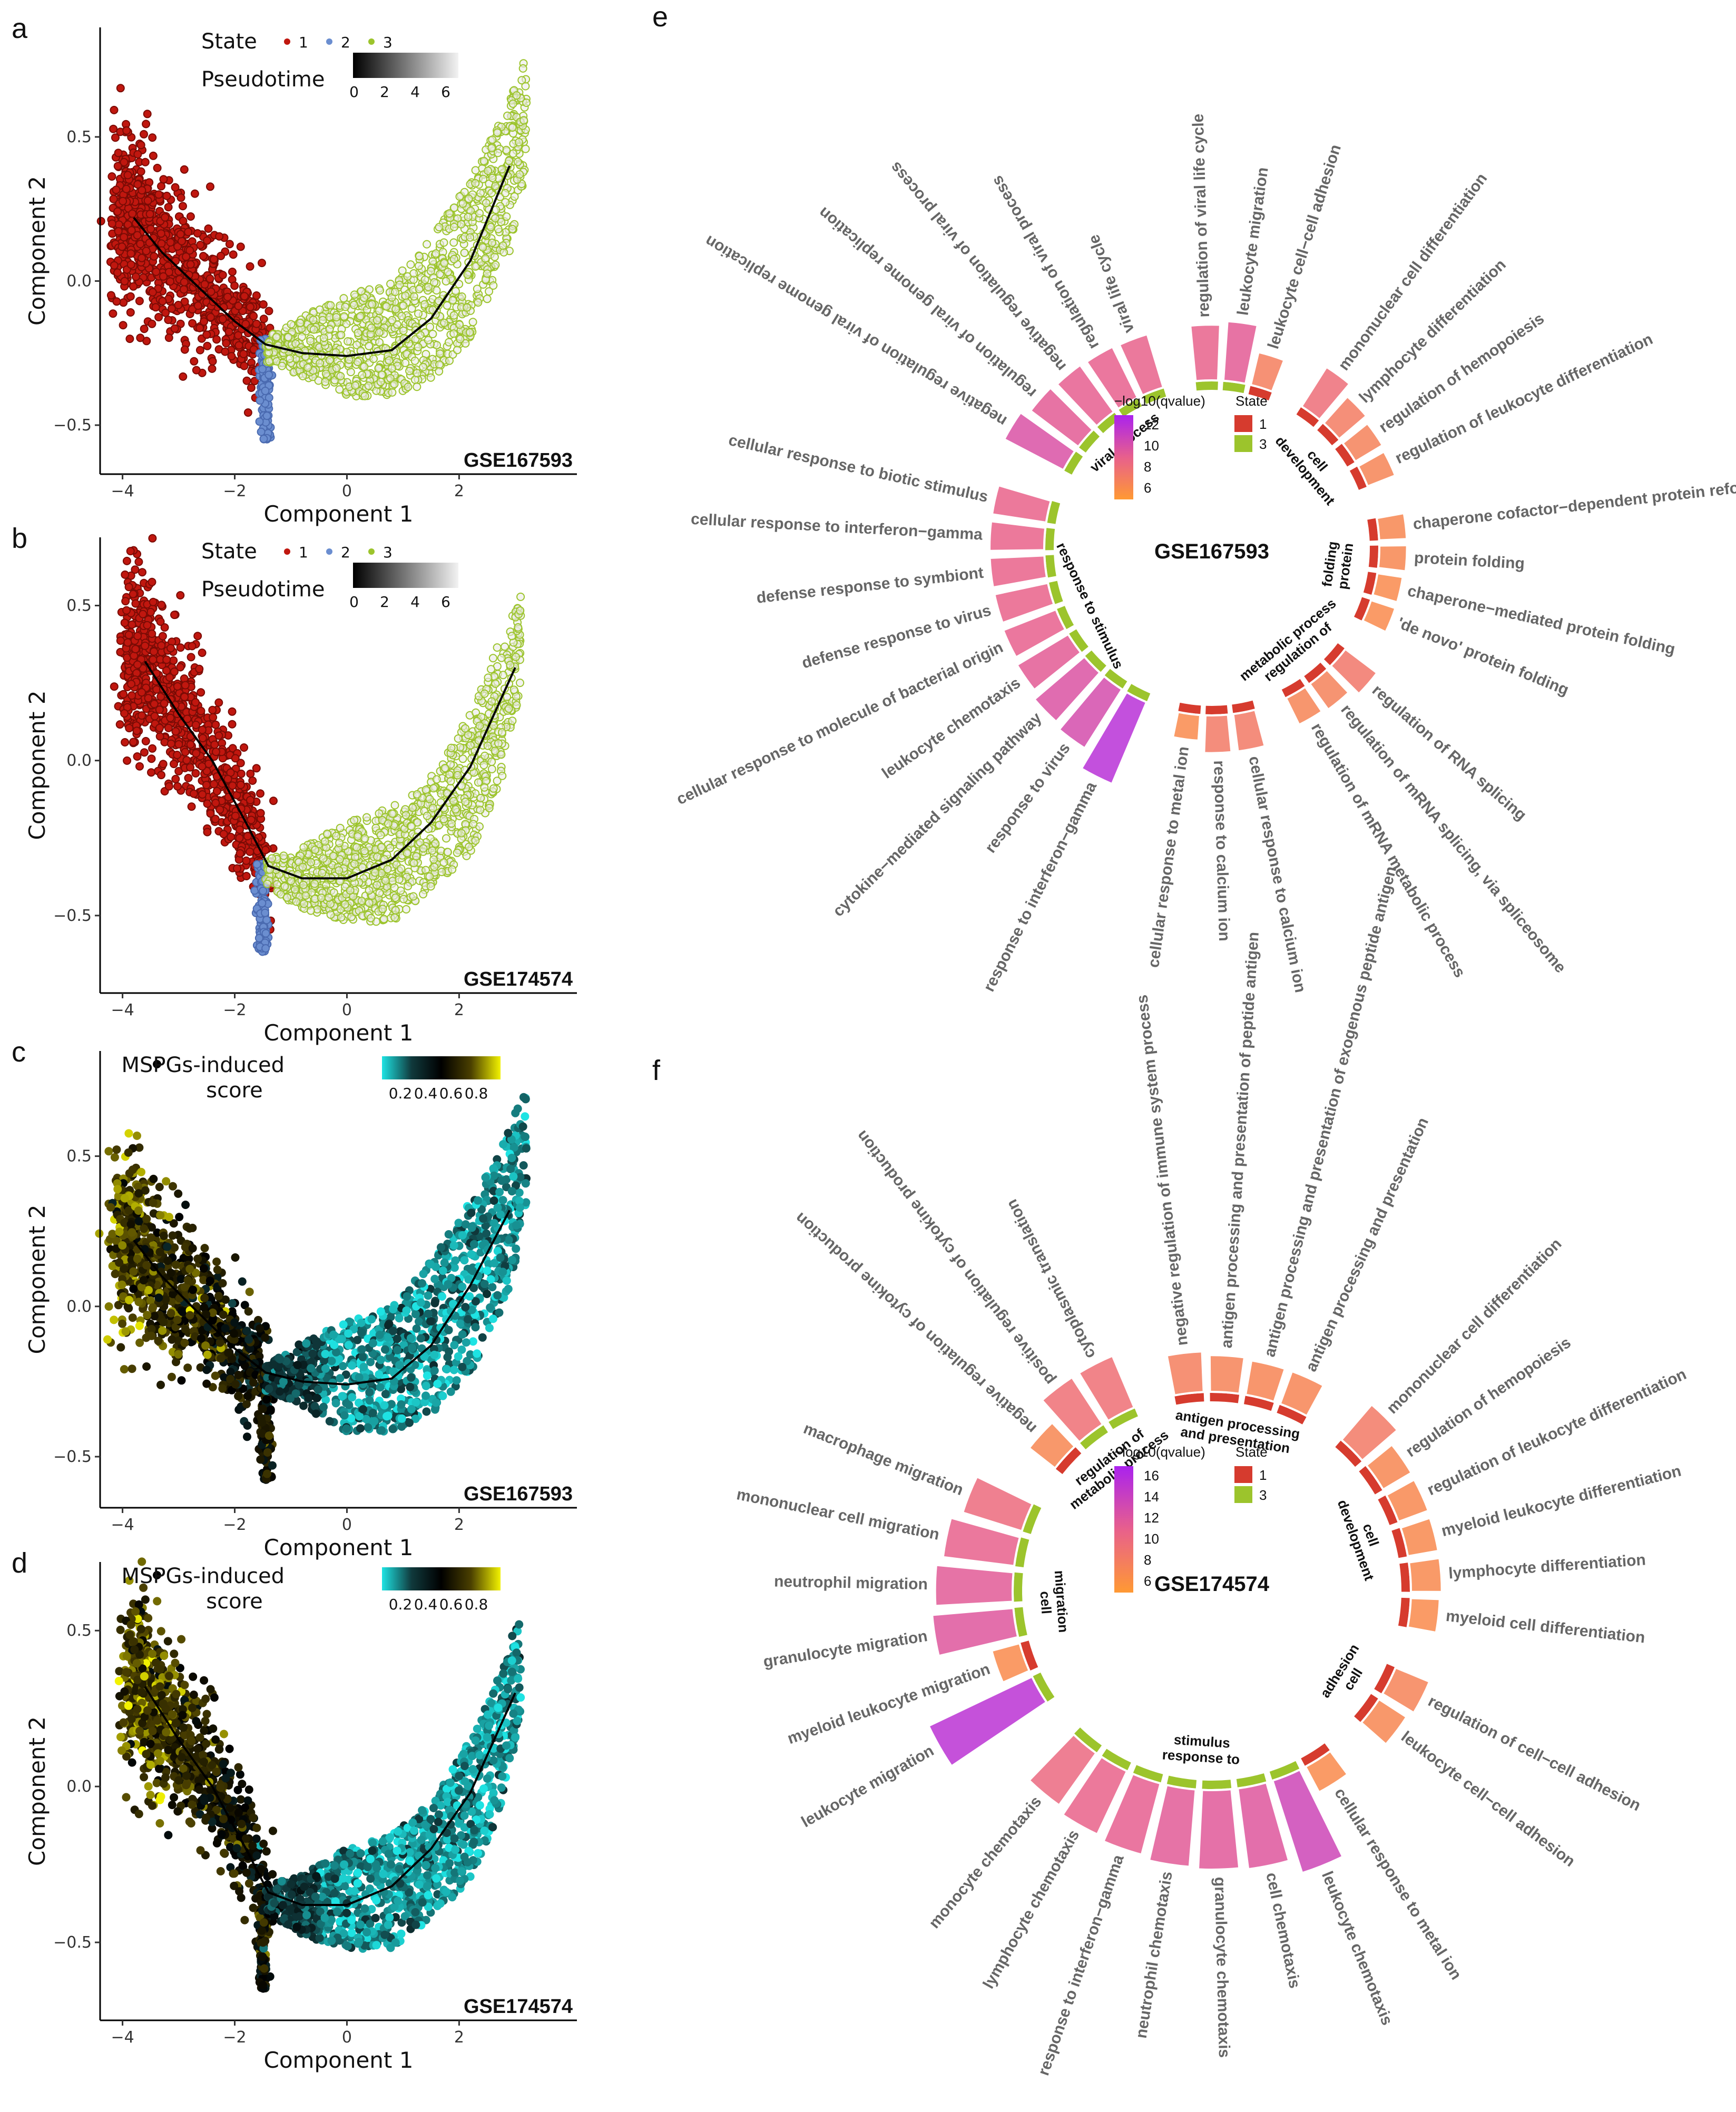  Describe the element at coordinates (354, 92) in the screenshot. I see `pseudotime-tick-label: 0` at that location.